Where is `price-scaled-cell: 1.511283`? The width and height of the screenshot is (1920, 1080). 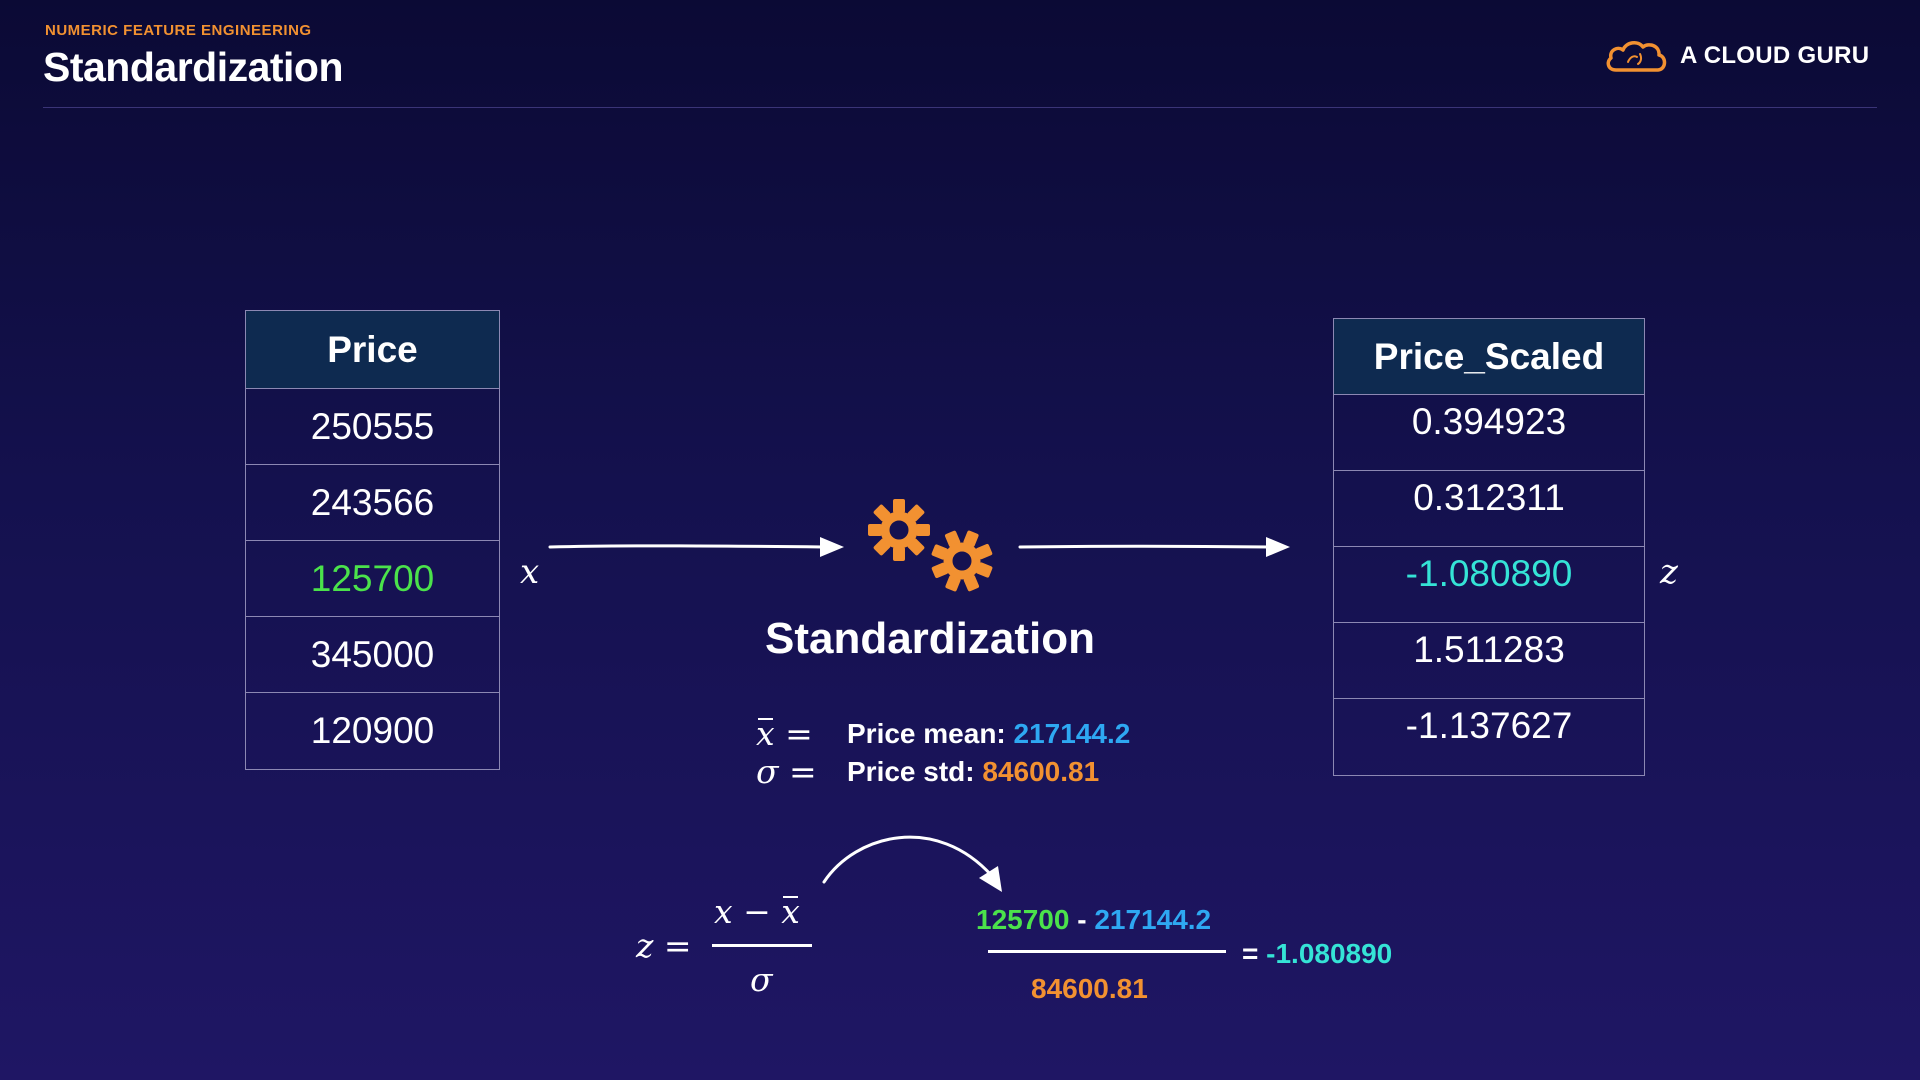
price-scaled-cell: 1.511283 is located at coordinates (1489, 661).